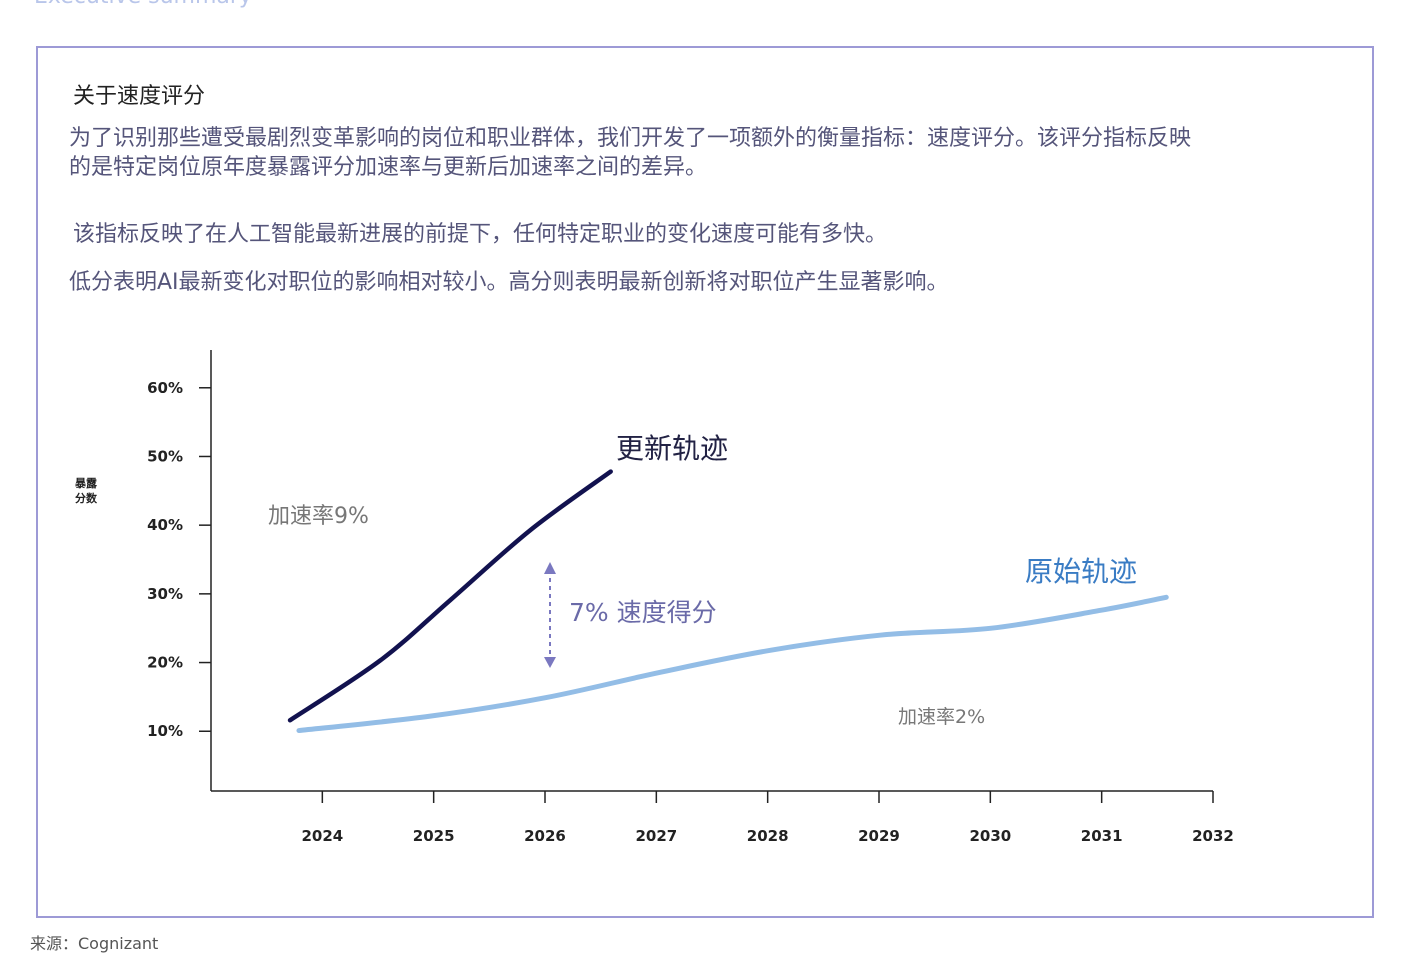  What do you see at coordinates (94, 943) in the screenshot?
I see `footer: 来源：Cognizant` at bounding box center [94, 943].